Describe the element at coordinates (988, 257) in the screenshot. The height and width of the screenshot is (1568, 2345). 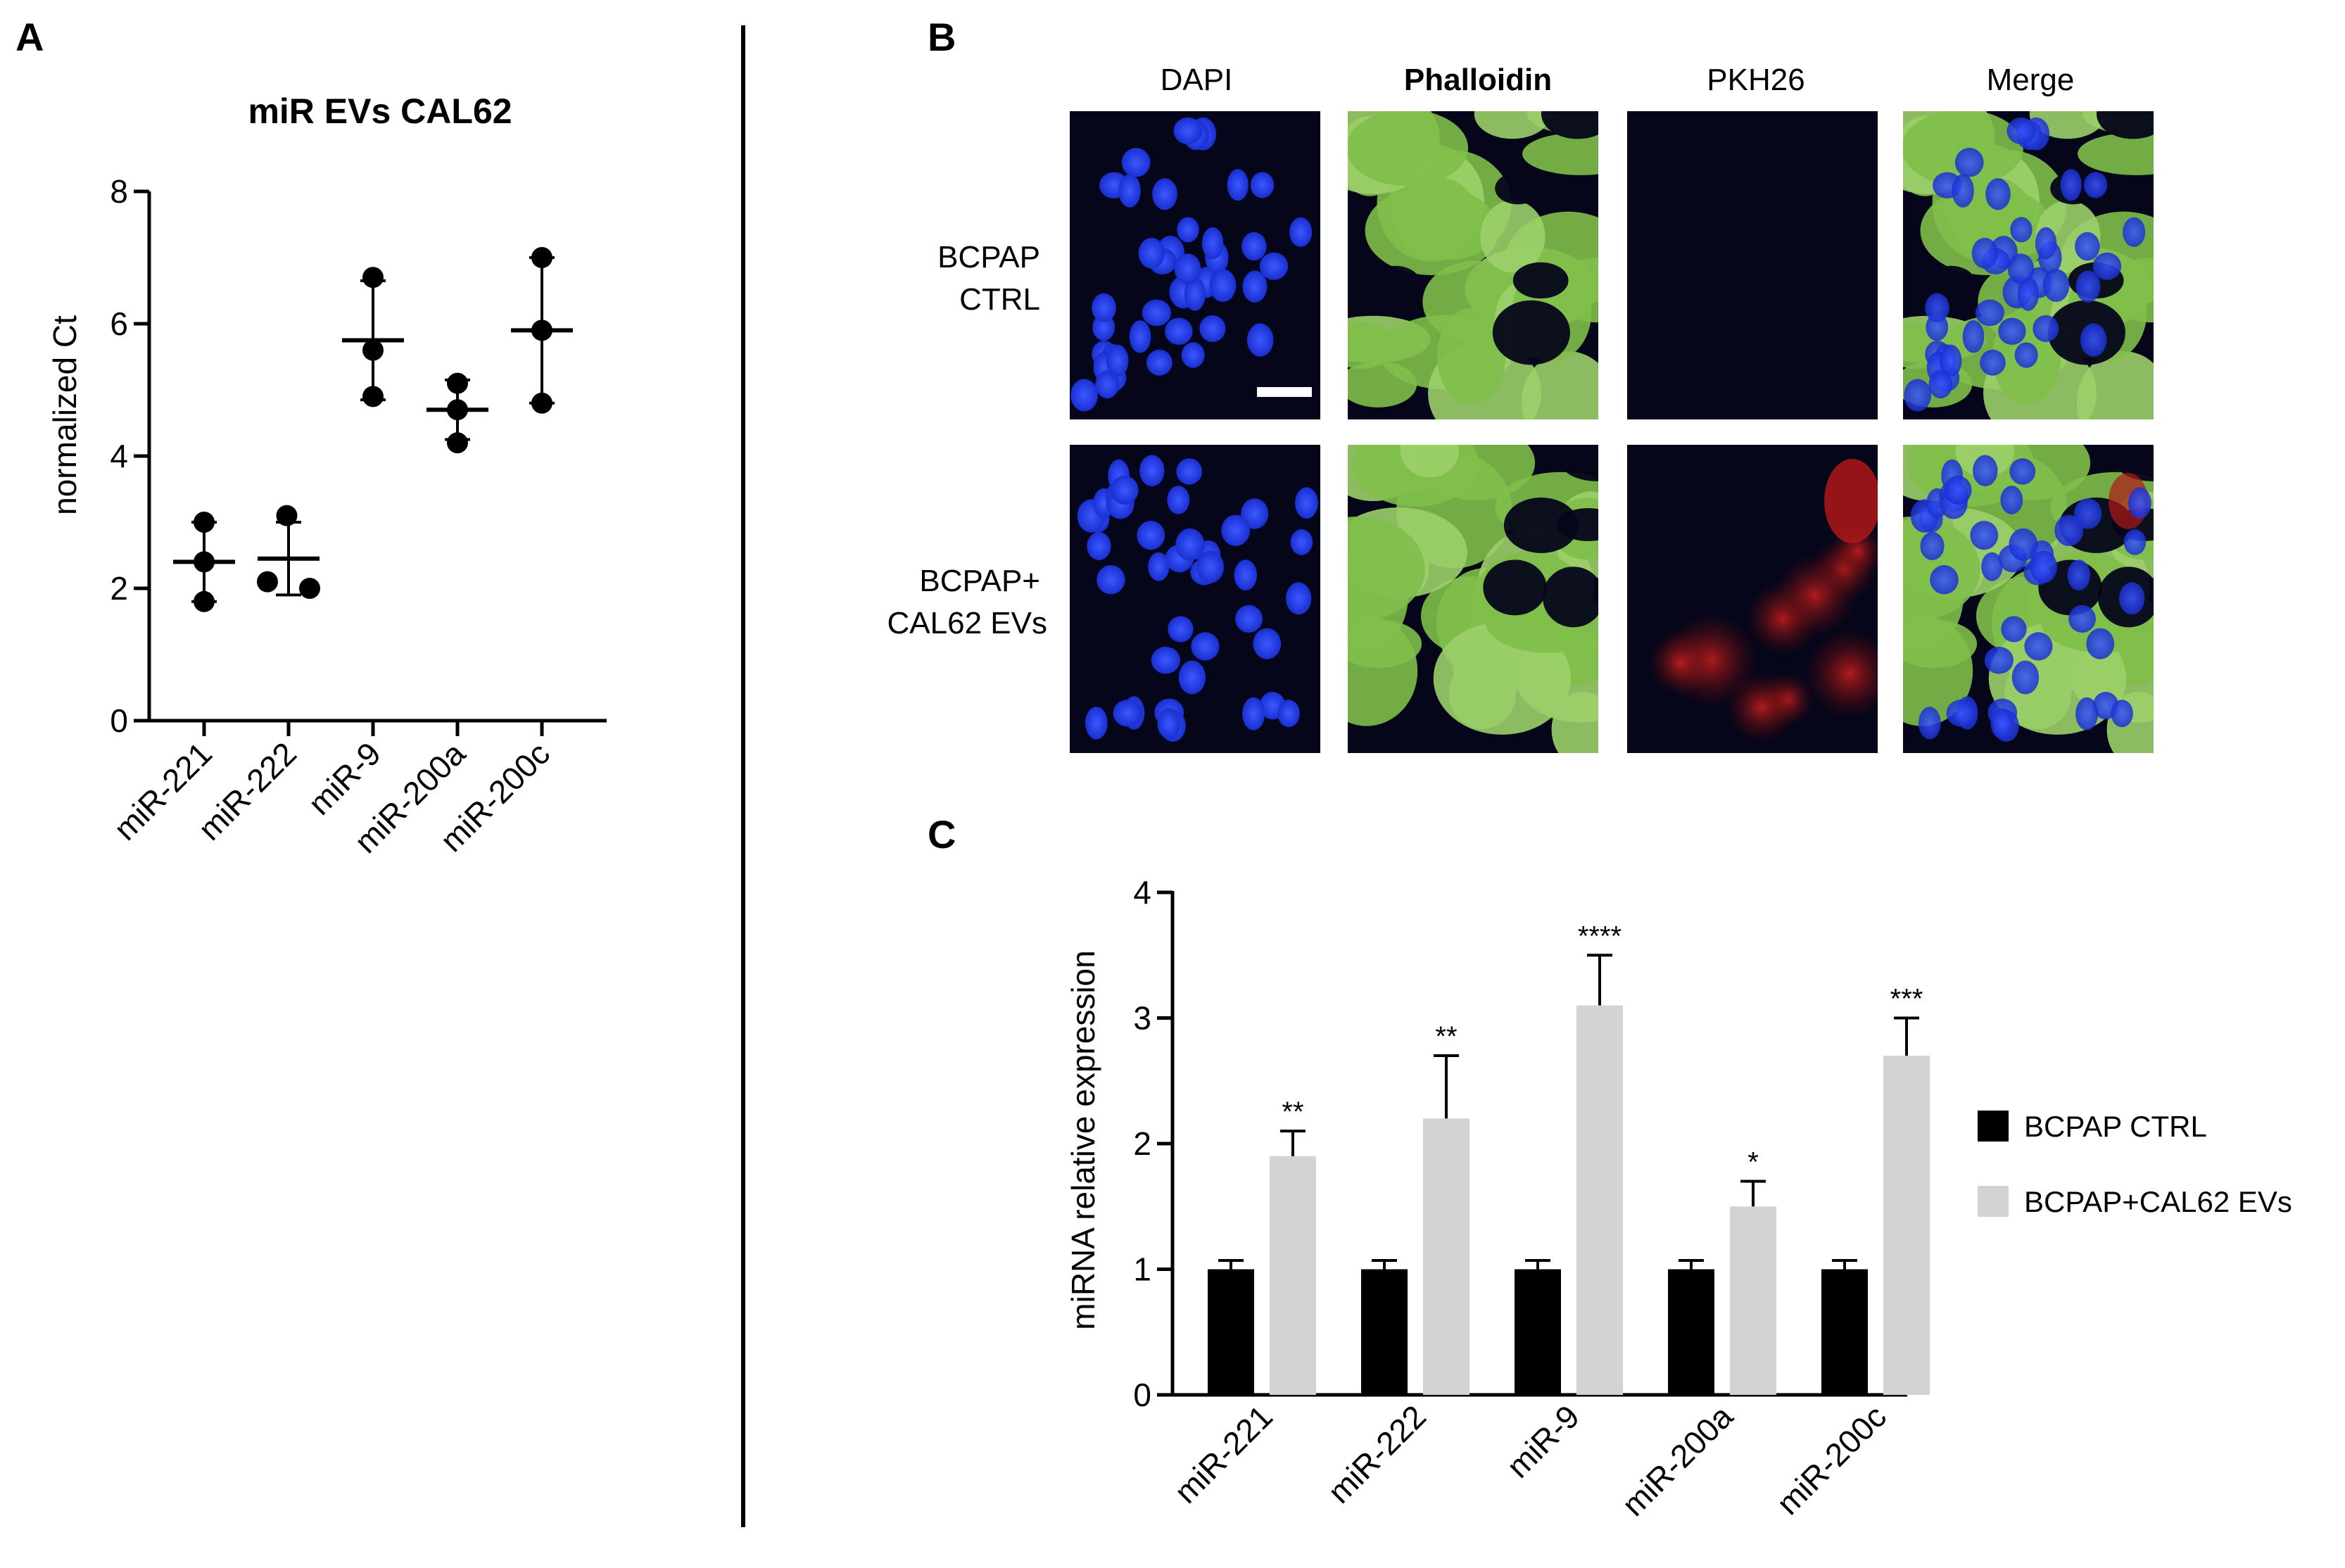
I see `row-label-ctrl-line1: BCPAP` at that location.